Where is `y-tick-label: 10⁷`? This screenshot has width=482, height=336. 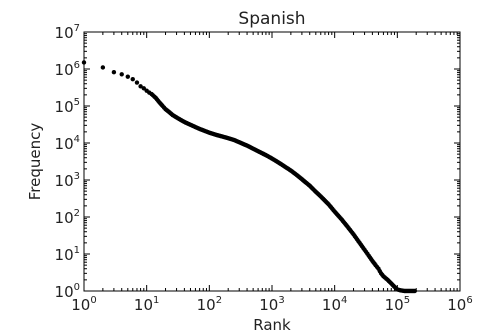
y-tick-label: 10⁷ is located at coordinates (67, 32).